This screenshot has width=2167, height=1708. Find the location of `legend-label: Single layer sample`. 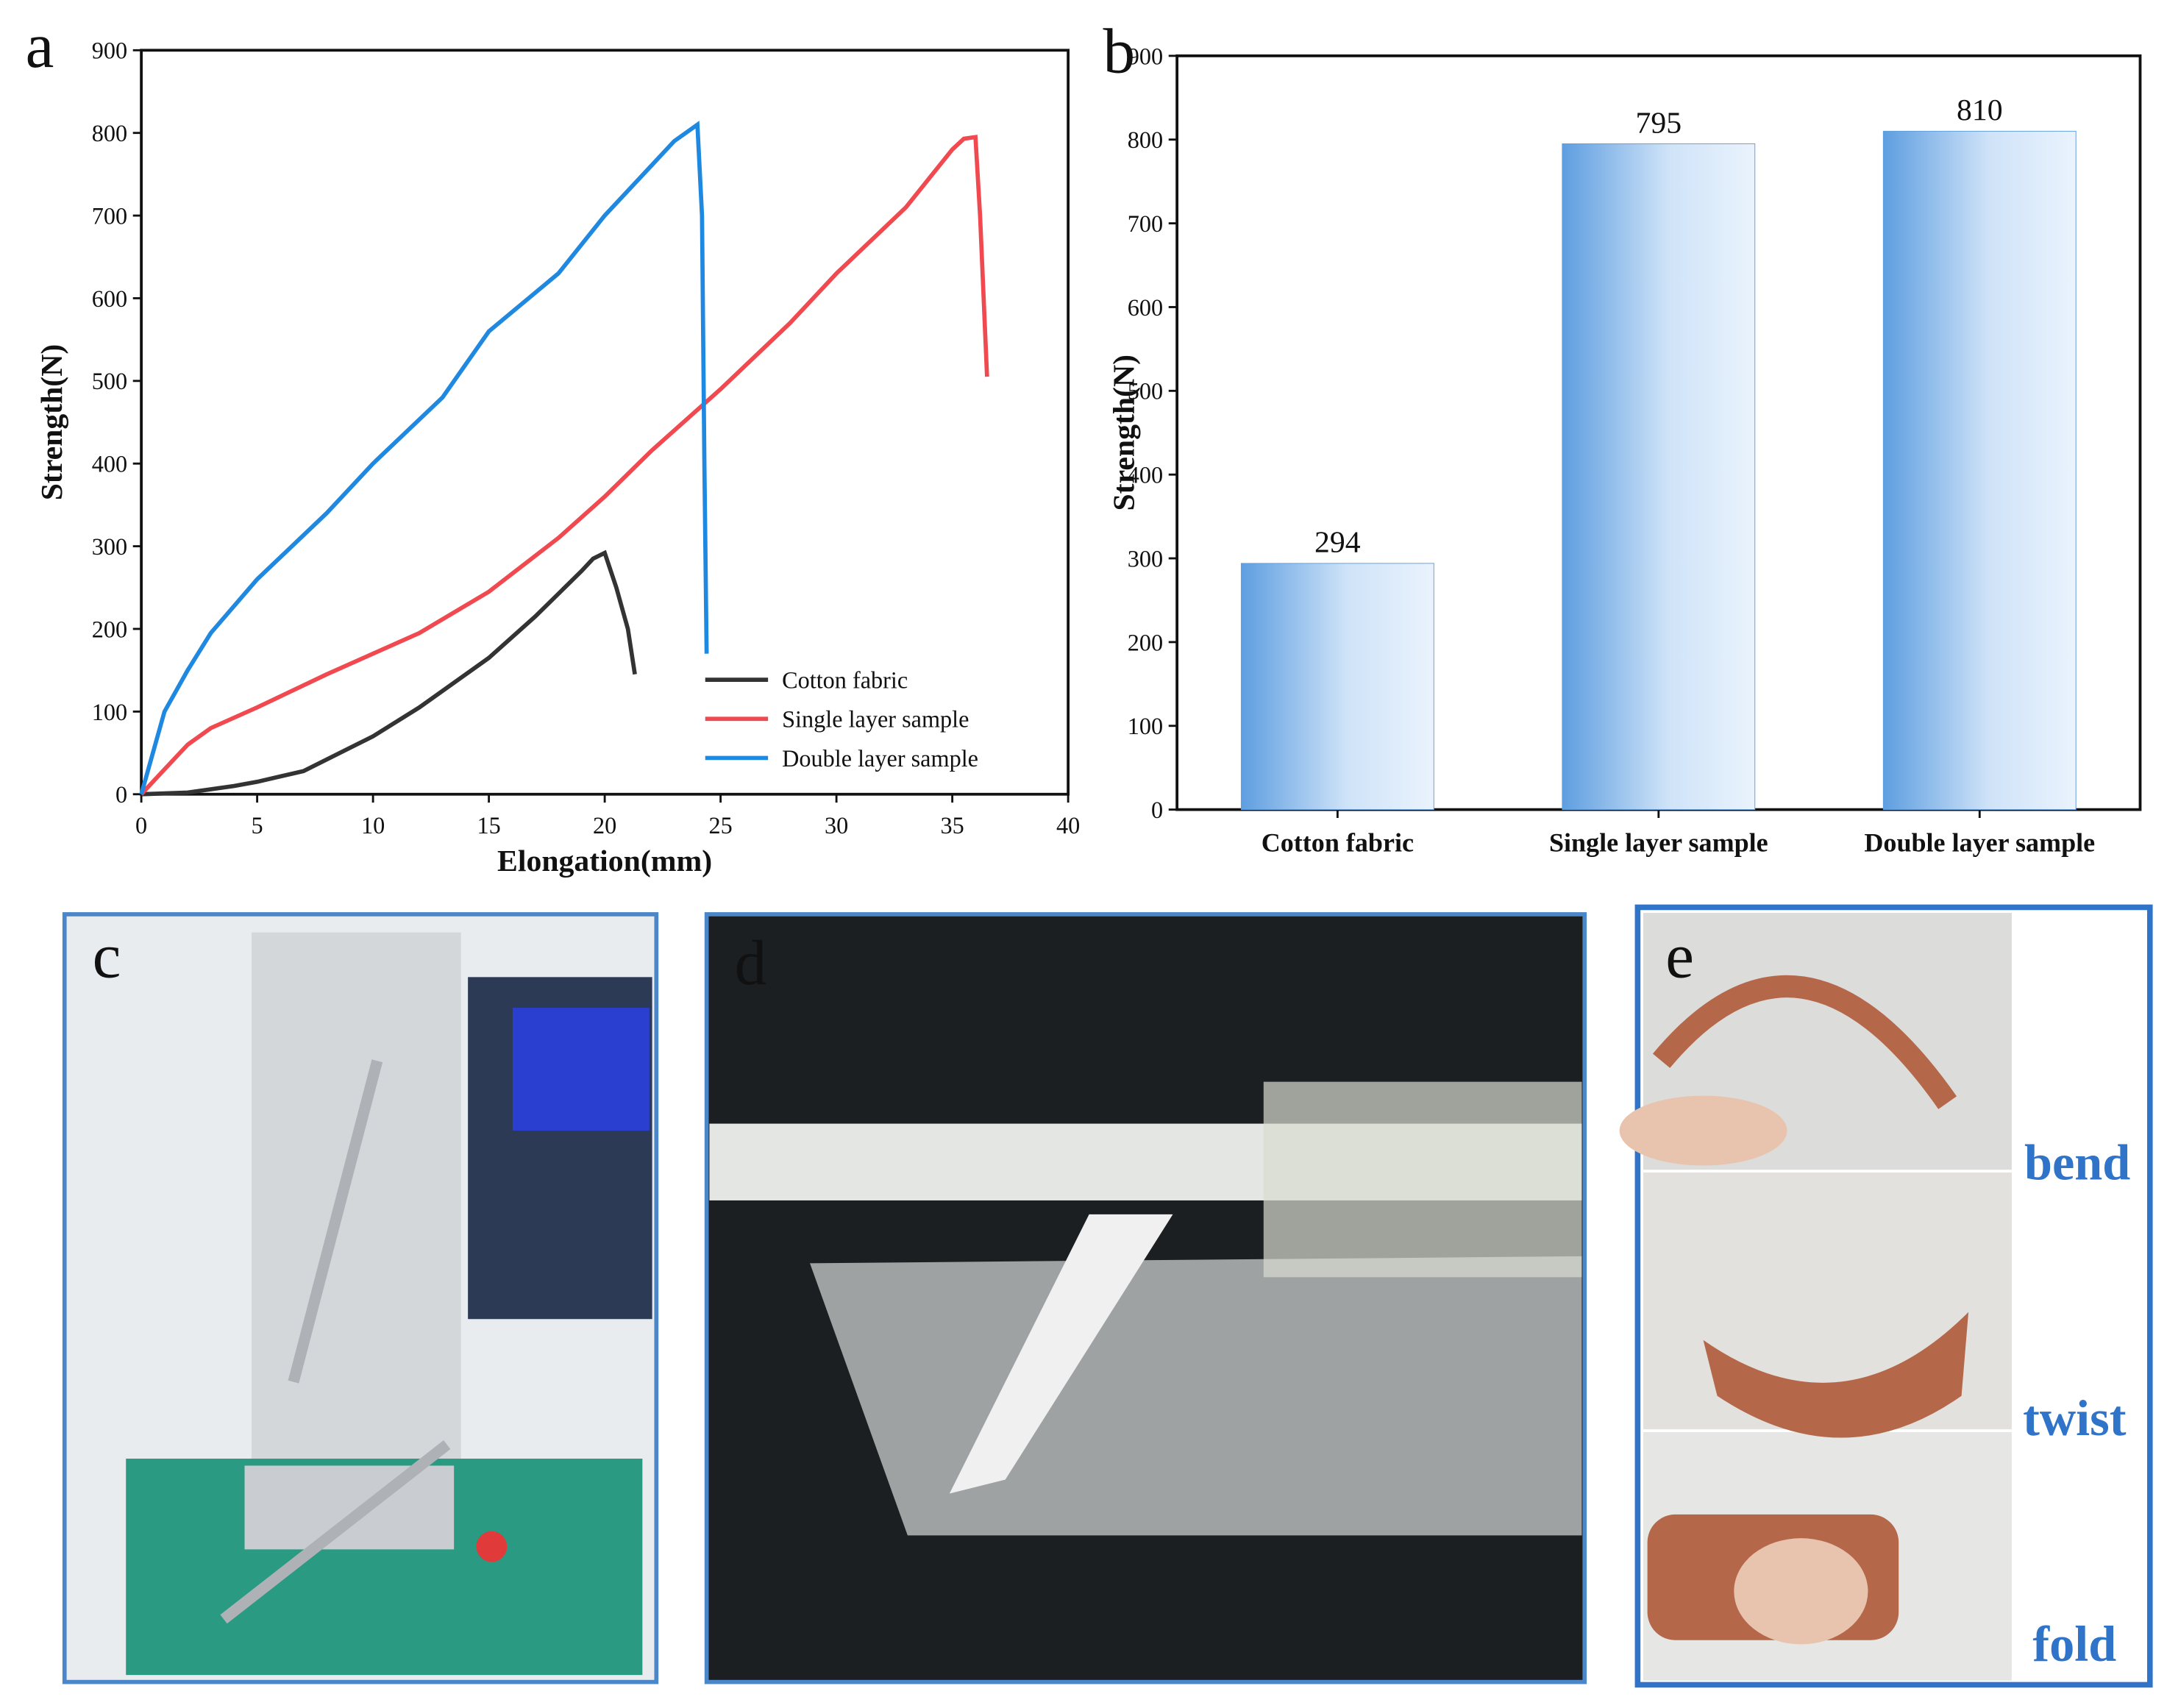

legend-label: Single layer sample is located at coordinates (876, 720).